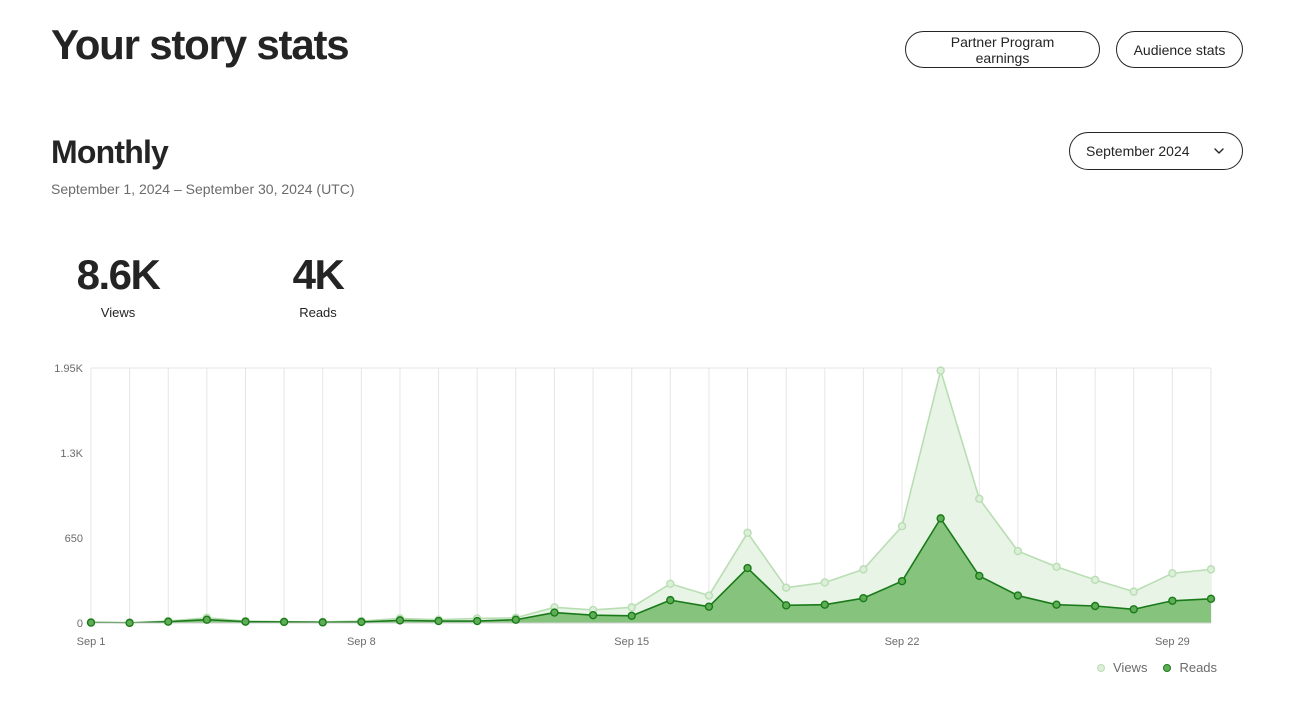 This screenshot has width=1301, height=723. What do you see at coordinates (631, 642) in the screenshot?
I see `x-tick-label: Sep 15` at bounding box center [631, 642].